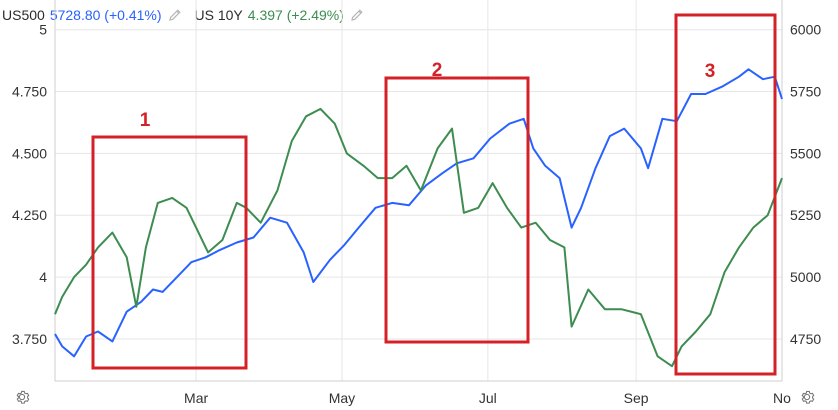  I want to click on right-axis-tick-label: 5500, so click(805, 153).